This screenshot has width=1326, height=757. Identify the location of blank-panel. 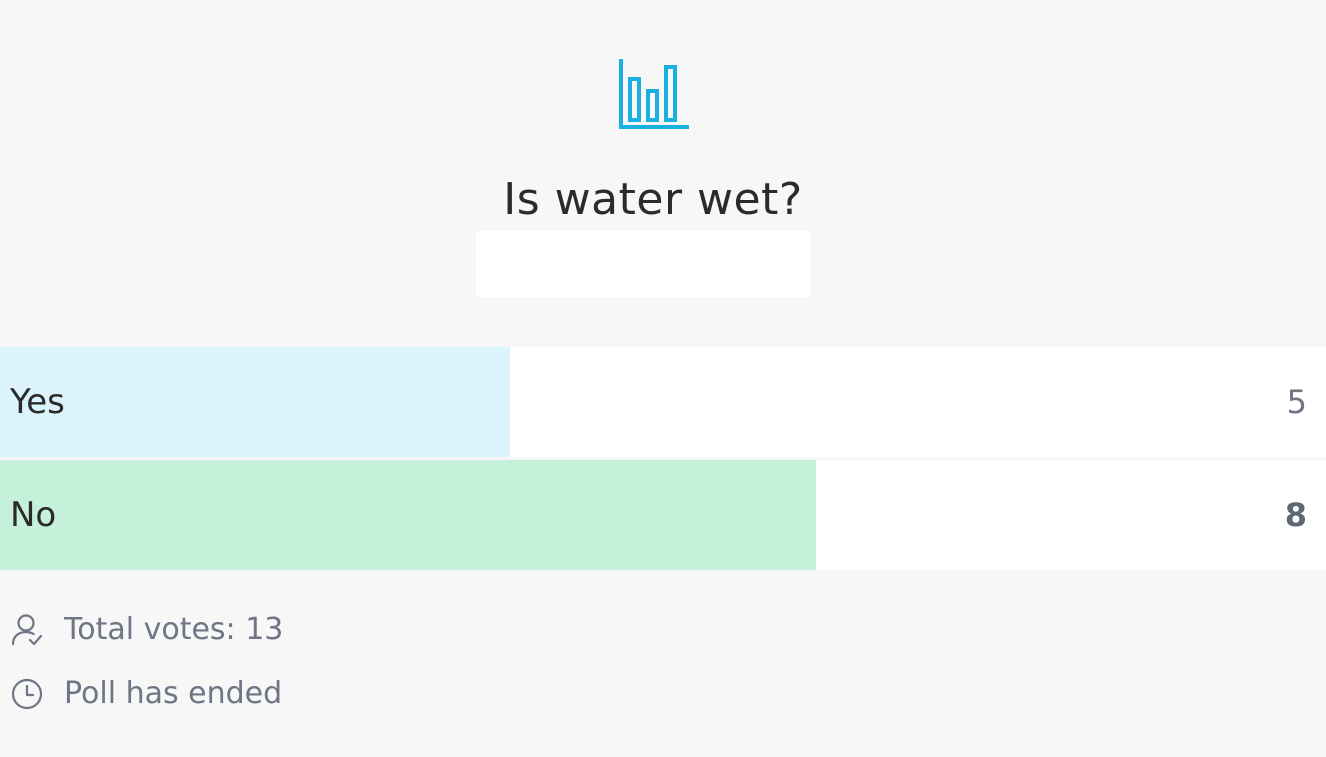
(643, 264).